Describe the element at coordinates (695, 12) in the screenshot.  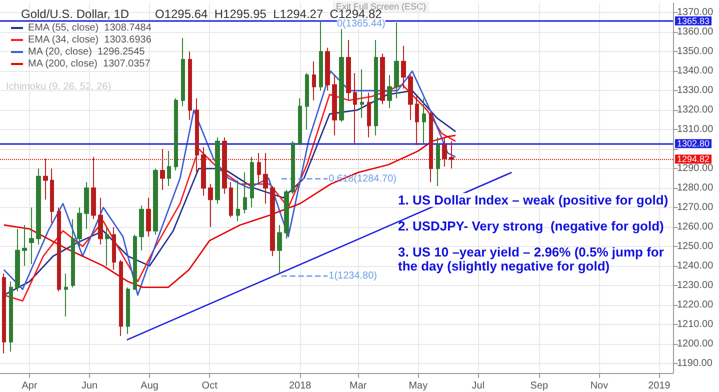
I see `y-tick-label: 1370.00` at that location.